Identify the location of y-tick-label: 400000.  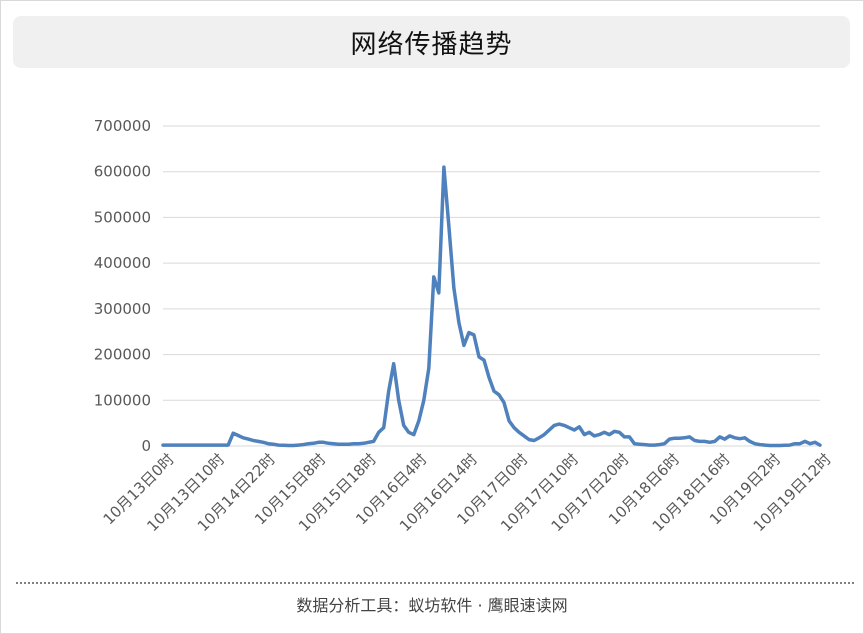
(122, 263).